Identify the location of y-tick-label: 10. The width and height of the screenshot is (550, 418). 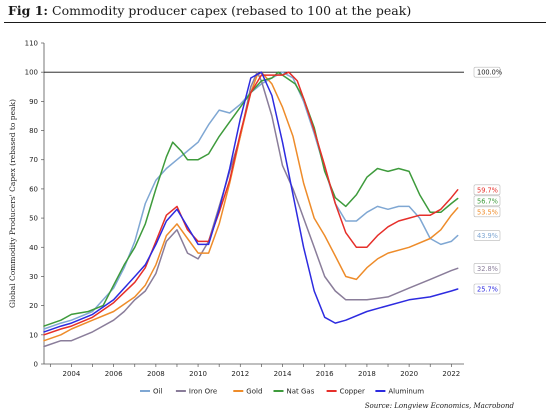
(33, 335).